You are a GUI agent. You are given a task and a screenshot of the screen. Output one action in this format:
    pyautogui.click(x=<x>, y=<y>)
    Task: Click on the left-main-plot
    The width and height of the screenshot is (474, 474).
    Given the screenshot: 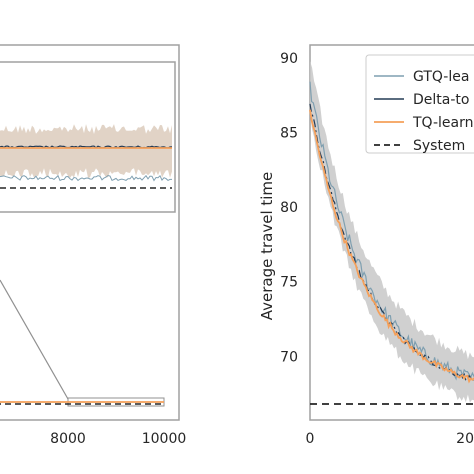 What is the action you would take?
    pyautogui.click(x=82, y=343)
    